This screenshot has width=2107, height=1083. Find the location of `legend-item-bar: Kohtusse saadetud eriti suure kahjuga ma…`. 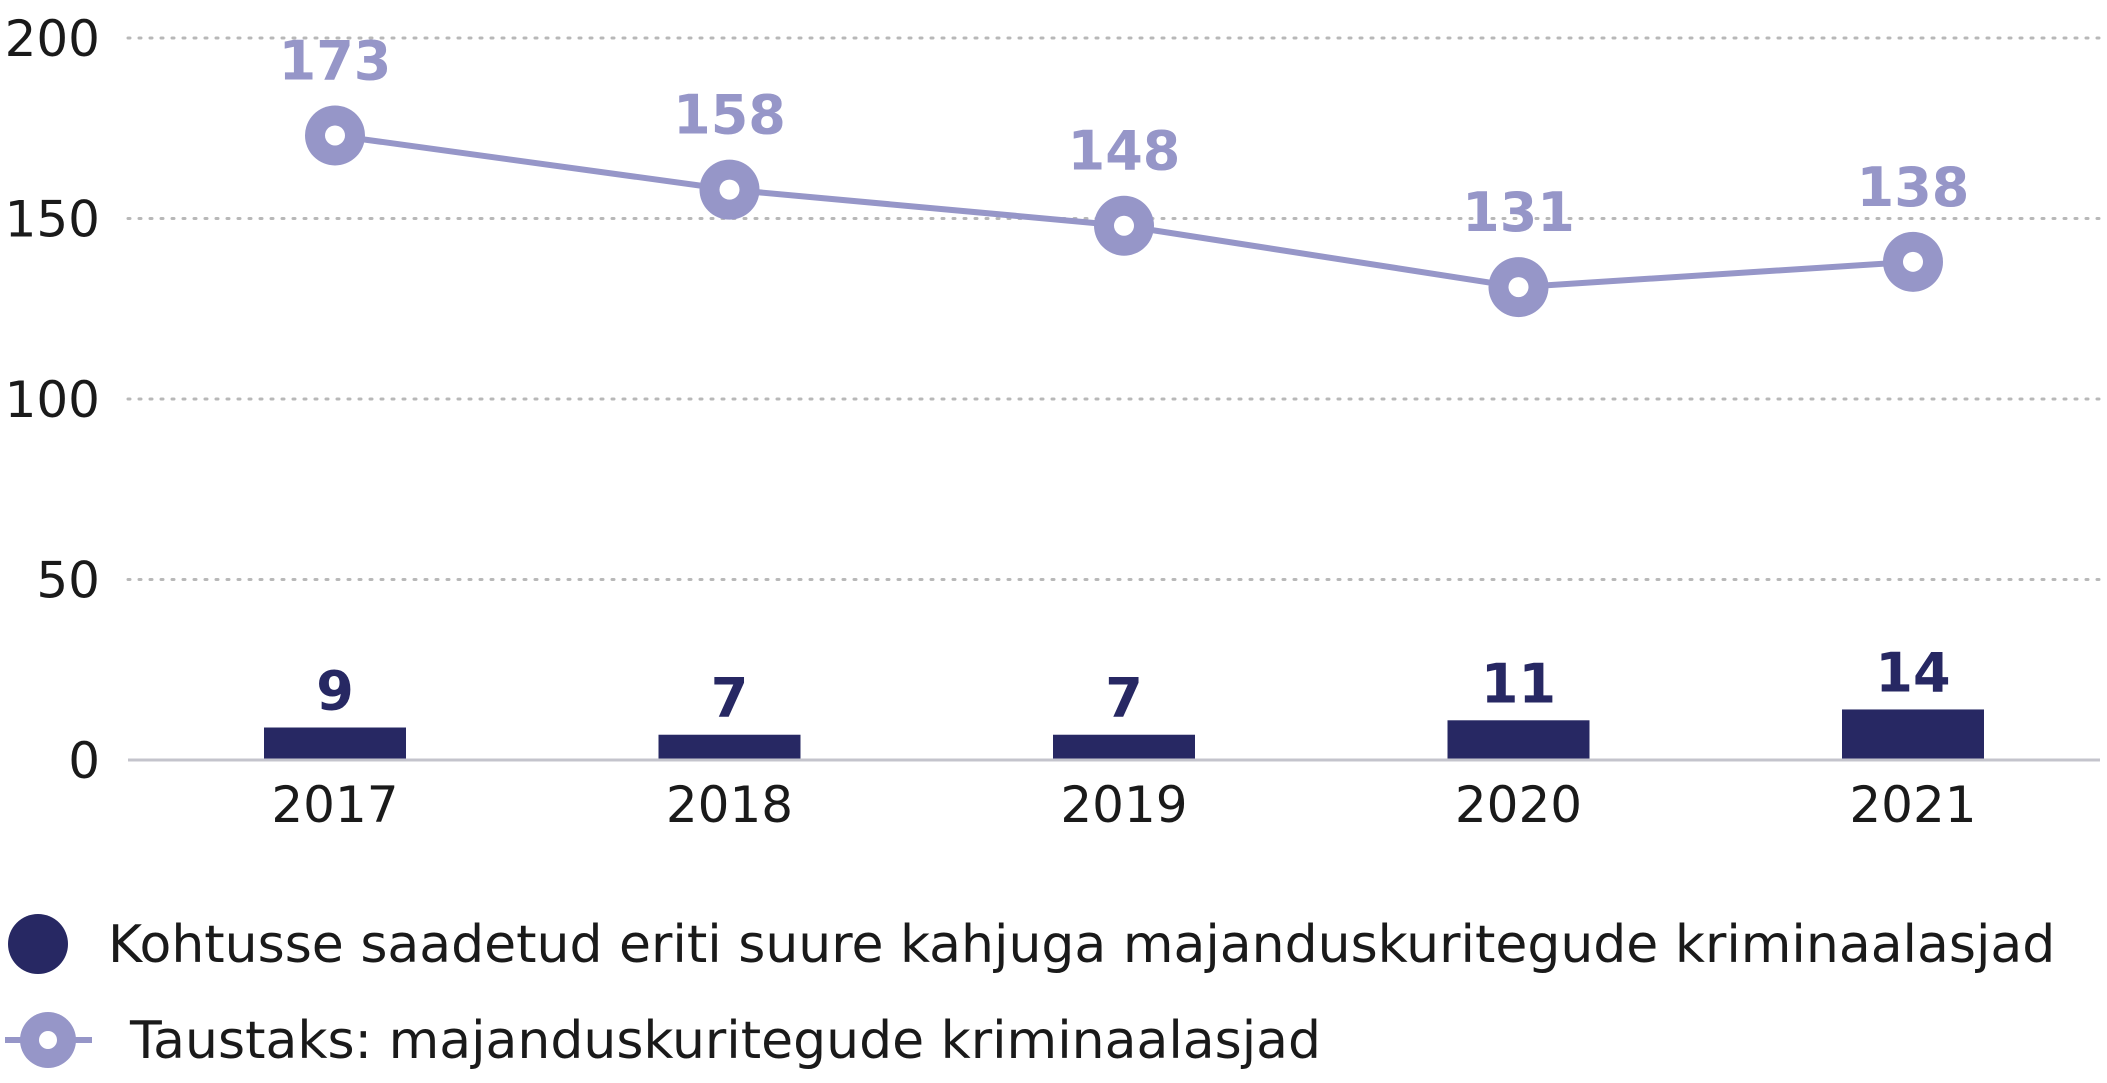

legend-item-bar: Kohtusse saadetud eriti suure kahjuga ma… is located at coordinates (1031, 944).